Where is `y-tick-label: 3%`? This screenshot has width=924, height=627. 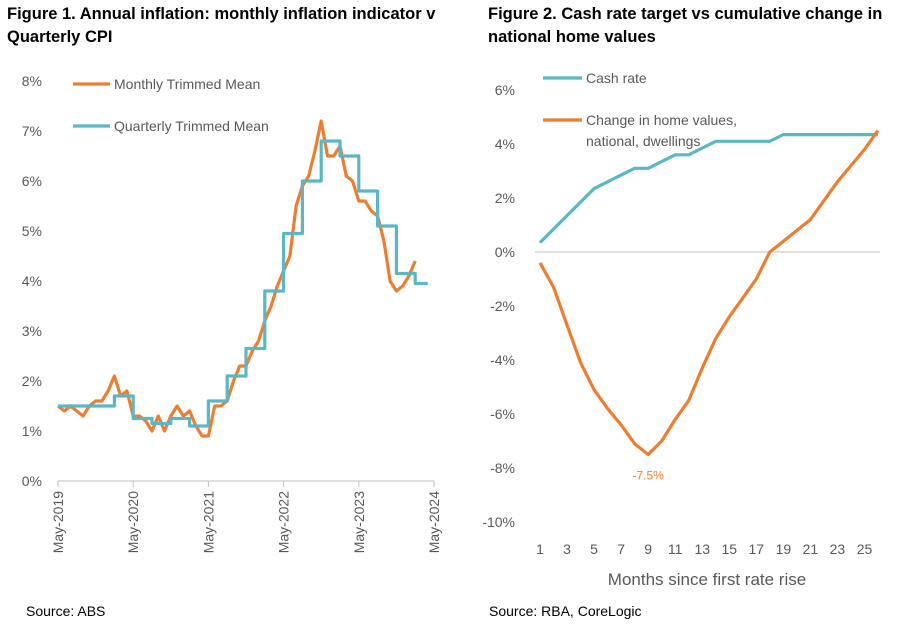 y-tick-label: 3% is located at coordinates (32, 331).